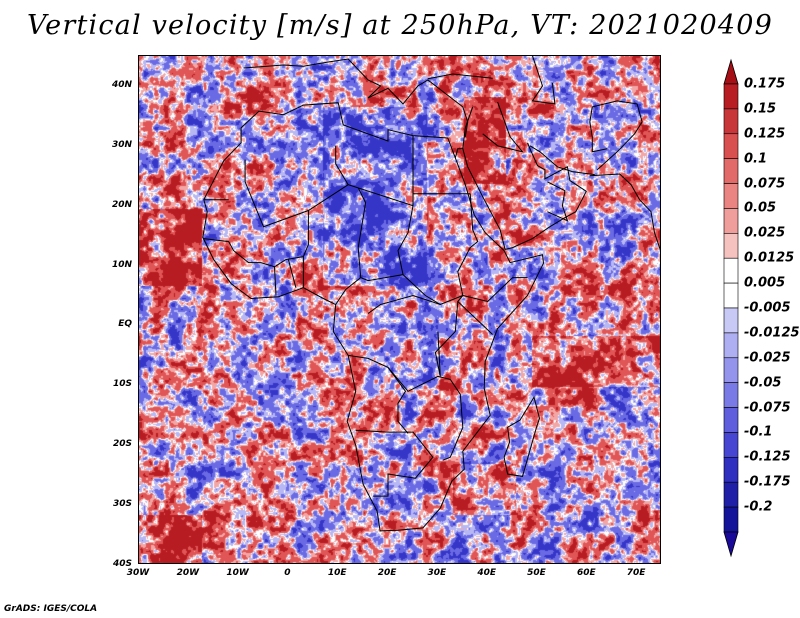  Describe the element at coordinates (125, 324) in the screenshot. I see `lat-tick-label: EQ` at that location.